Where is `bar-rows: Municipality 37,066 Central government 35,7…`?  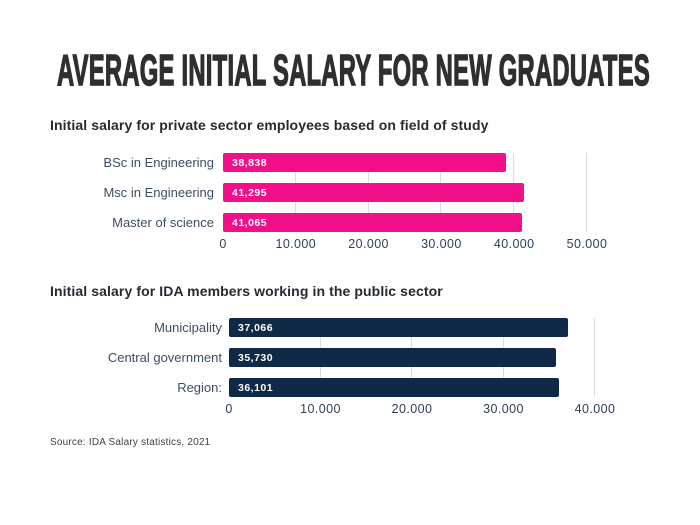 bar-rows: Municipality 37,066 Central government 35,7… is located at coordinates (322, 357).